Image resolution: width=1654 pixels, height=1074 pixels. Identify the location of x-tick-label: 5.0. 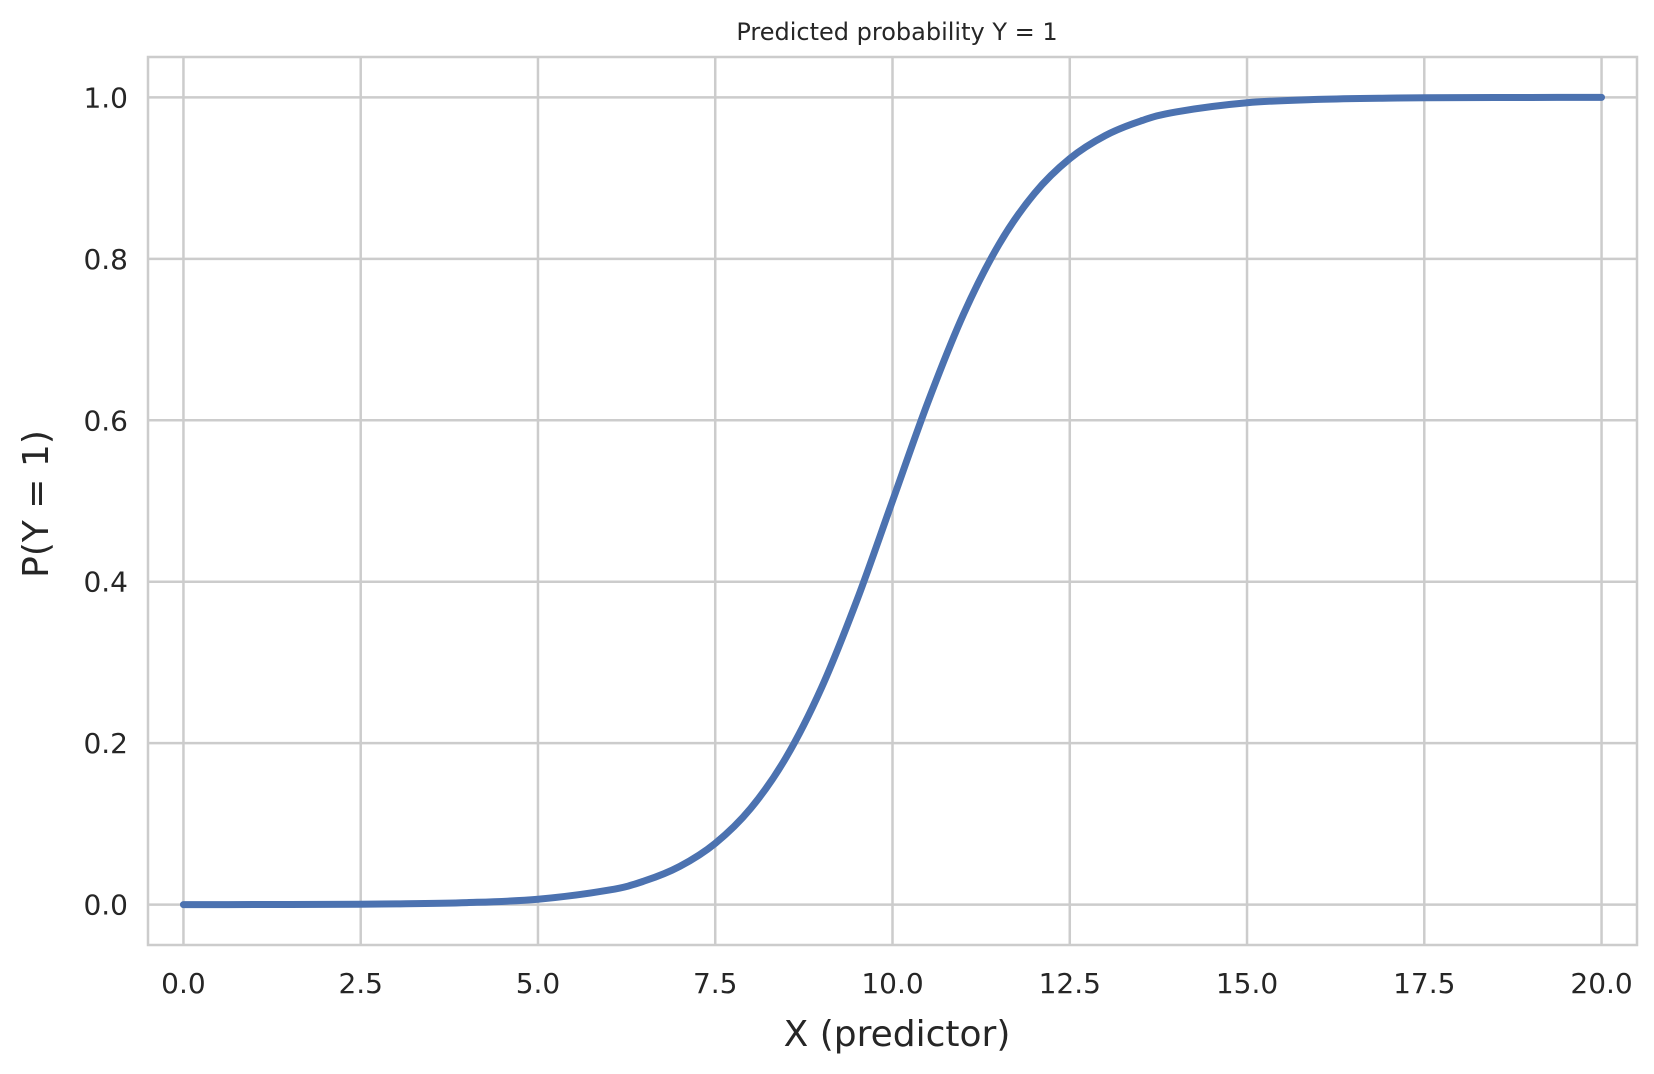
(538, 983).